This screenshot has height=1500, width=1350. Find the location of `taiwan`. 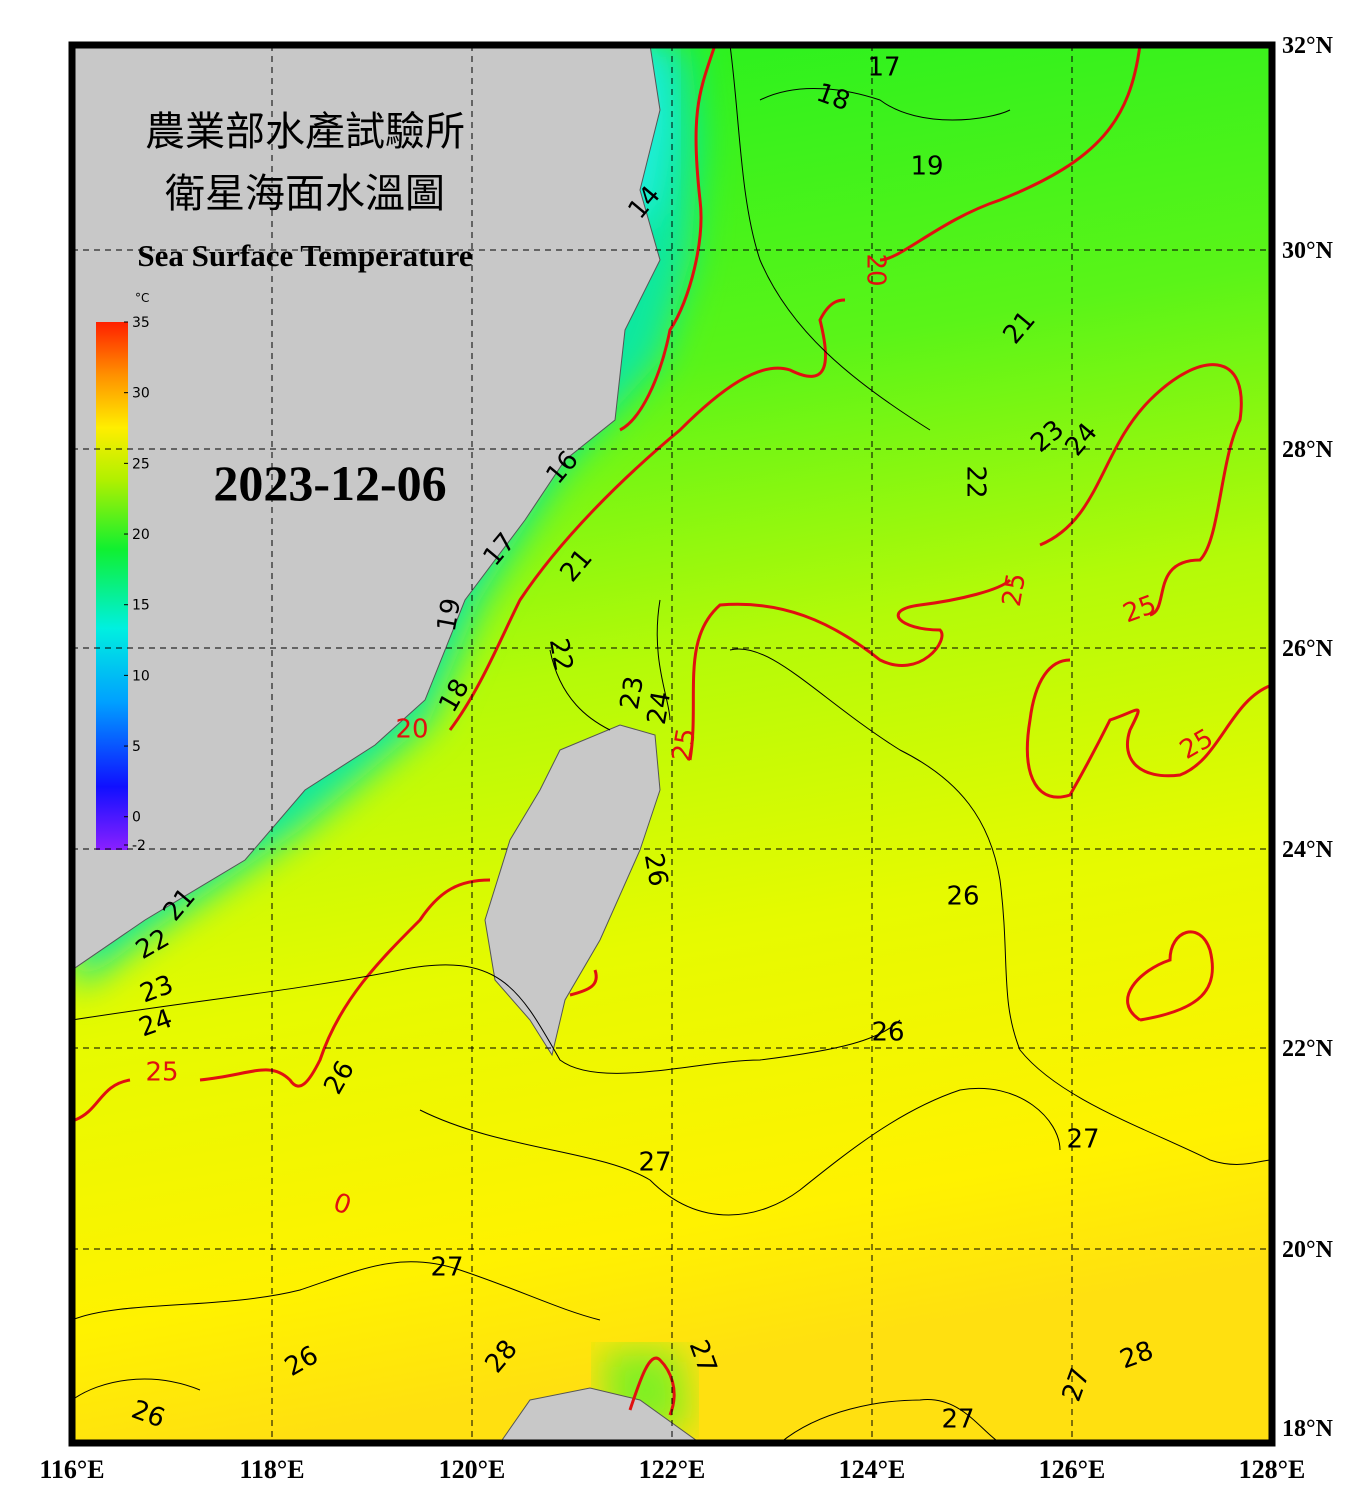

taiwan is located at coordinates (572, 890).